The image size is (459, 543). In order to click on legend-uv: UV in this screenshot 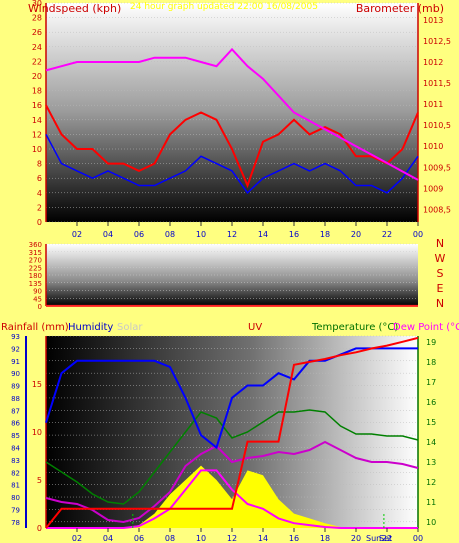, I will do `click(255, 327)`.